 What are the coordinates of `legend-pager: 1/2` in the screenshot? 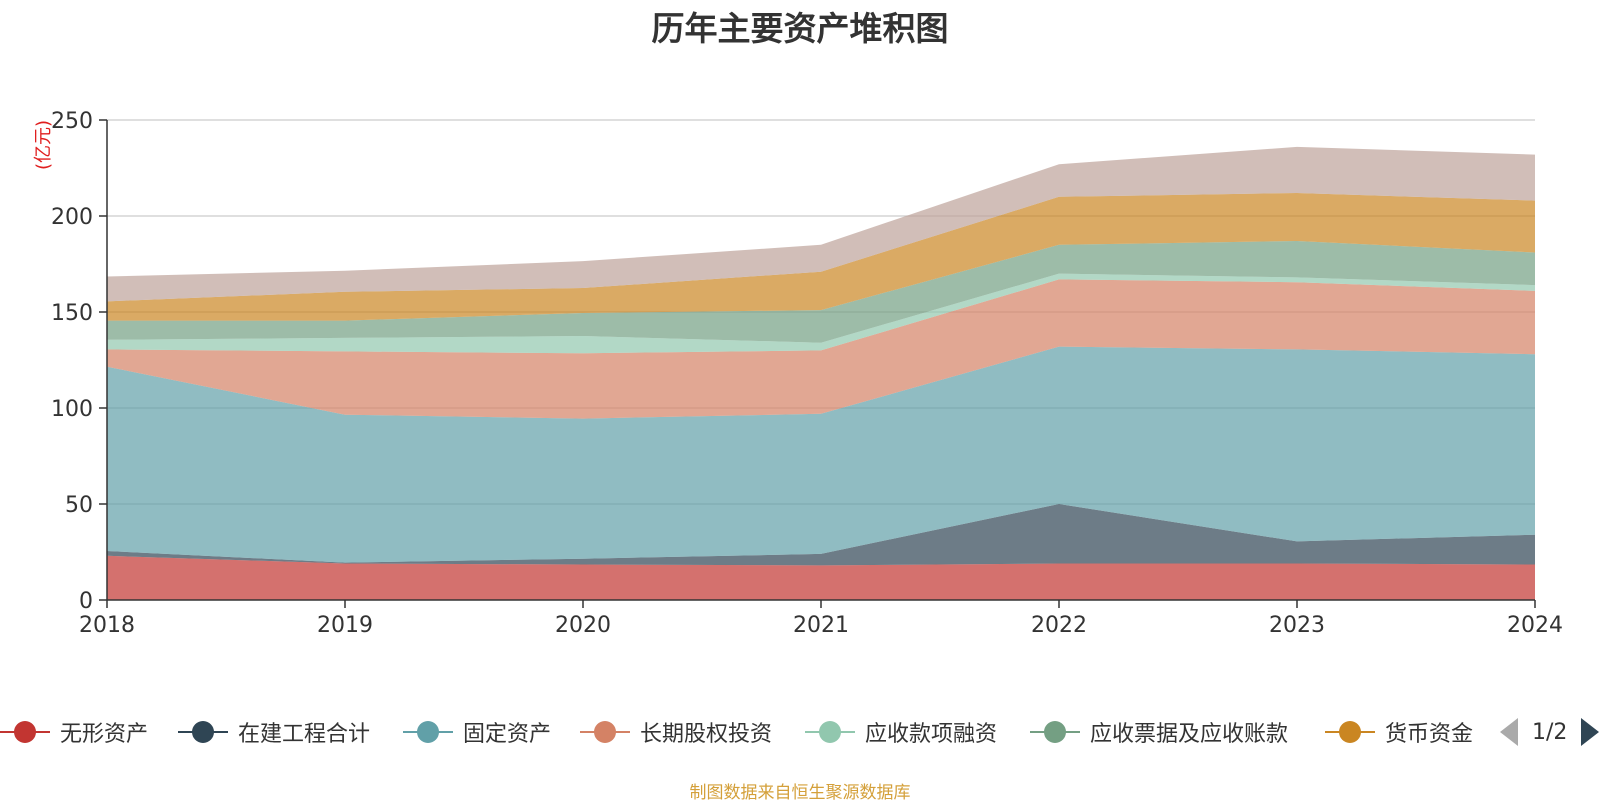 It's located at (1550, 732).